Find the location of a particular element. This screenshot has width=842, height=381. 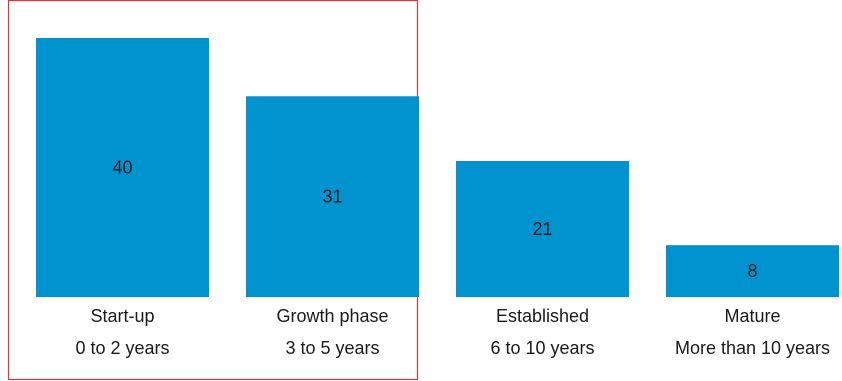

category-sublabel-2: 6 to 10 years is located at coordinates (542, 348).